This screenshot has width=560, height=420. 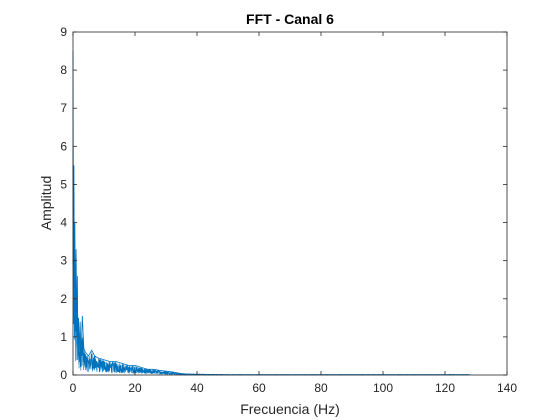 What do you see at coordinates (259, 388) in the screenshot?
I see `x-tick-label: 60` at bounding box center [259, 388].